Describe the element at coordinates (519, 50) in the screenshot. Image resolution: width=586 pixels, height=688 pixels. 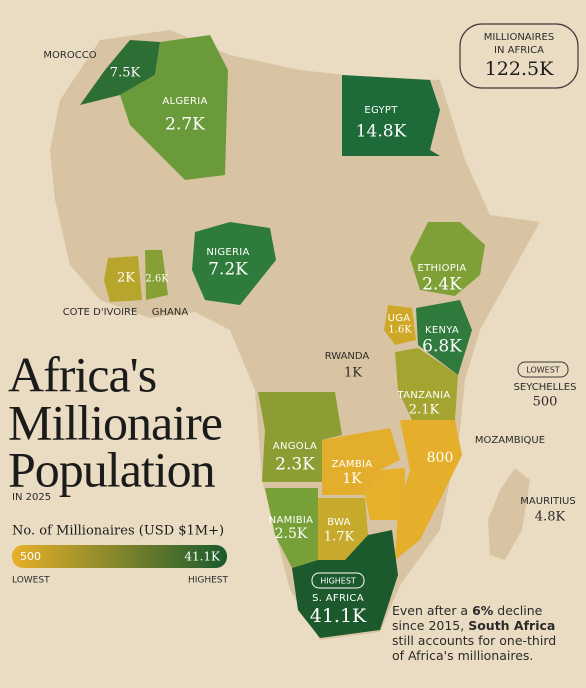
I see `total-label: IN AFRICA` at that location.